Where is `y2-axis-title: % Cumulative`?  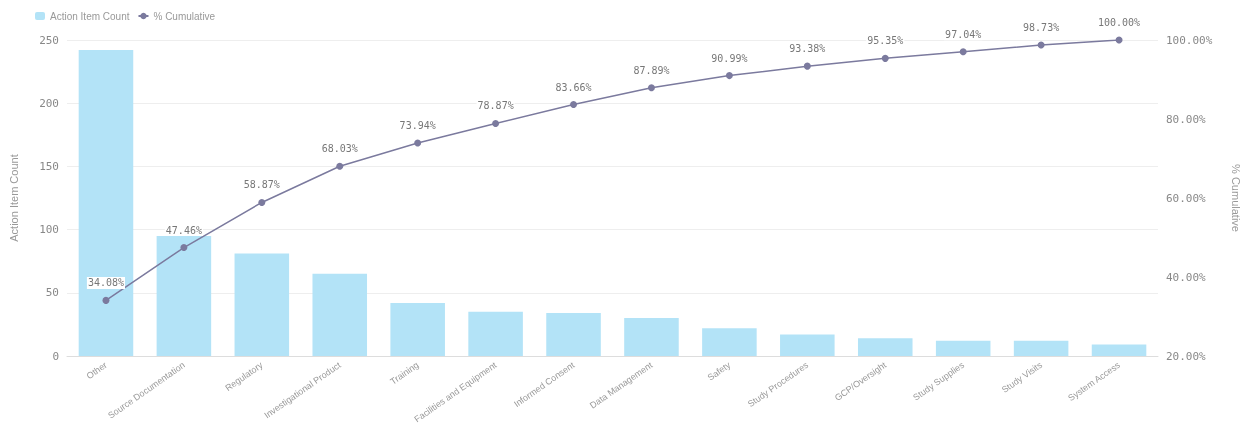 y2-axis-title: % Cumulative is located at coordinates (1235, 198).